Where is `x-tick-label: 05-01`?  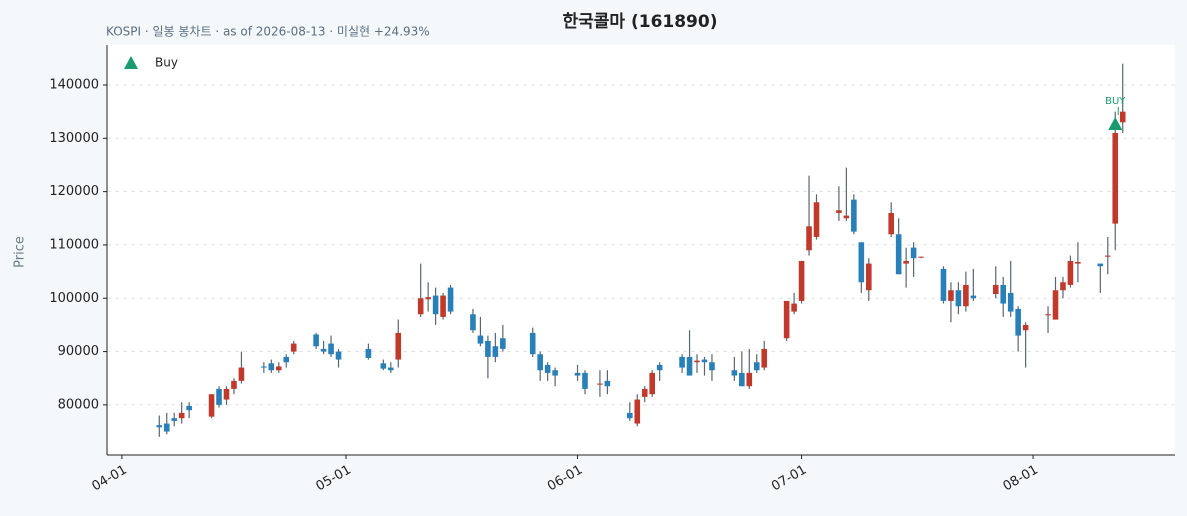 x-tick-label: 05-01 is located at coordinates (334, 479).